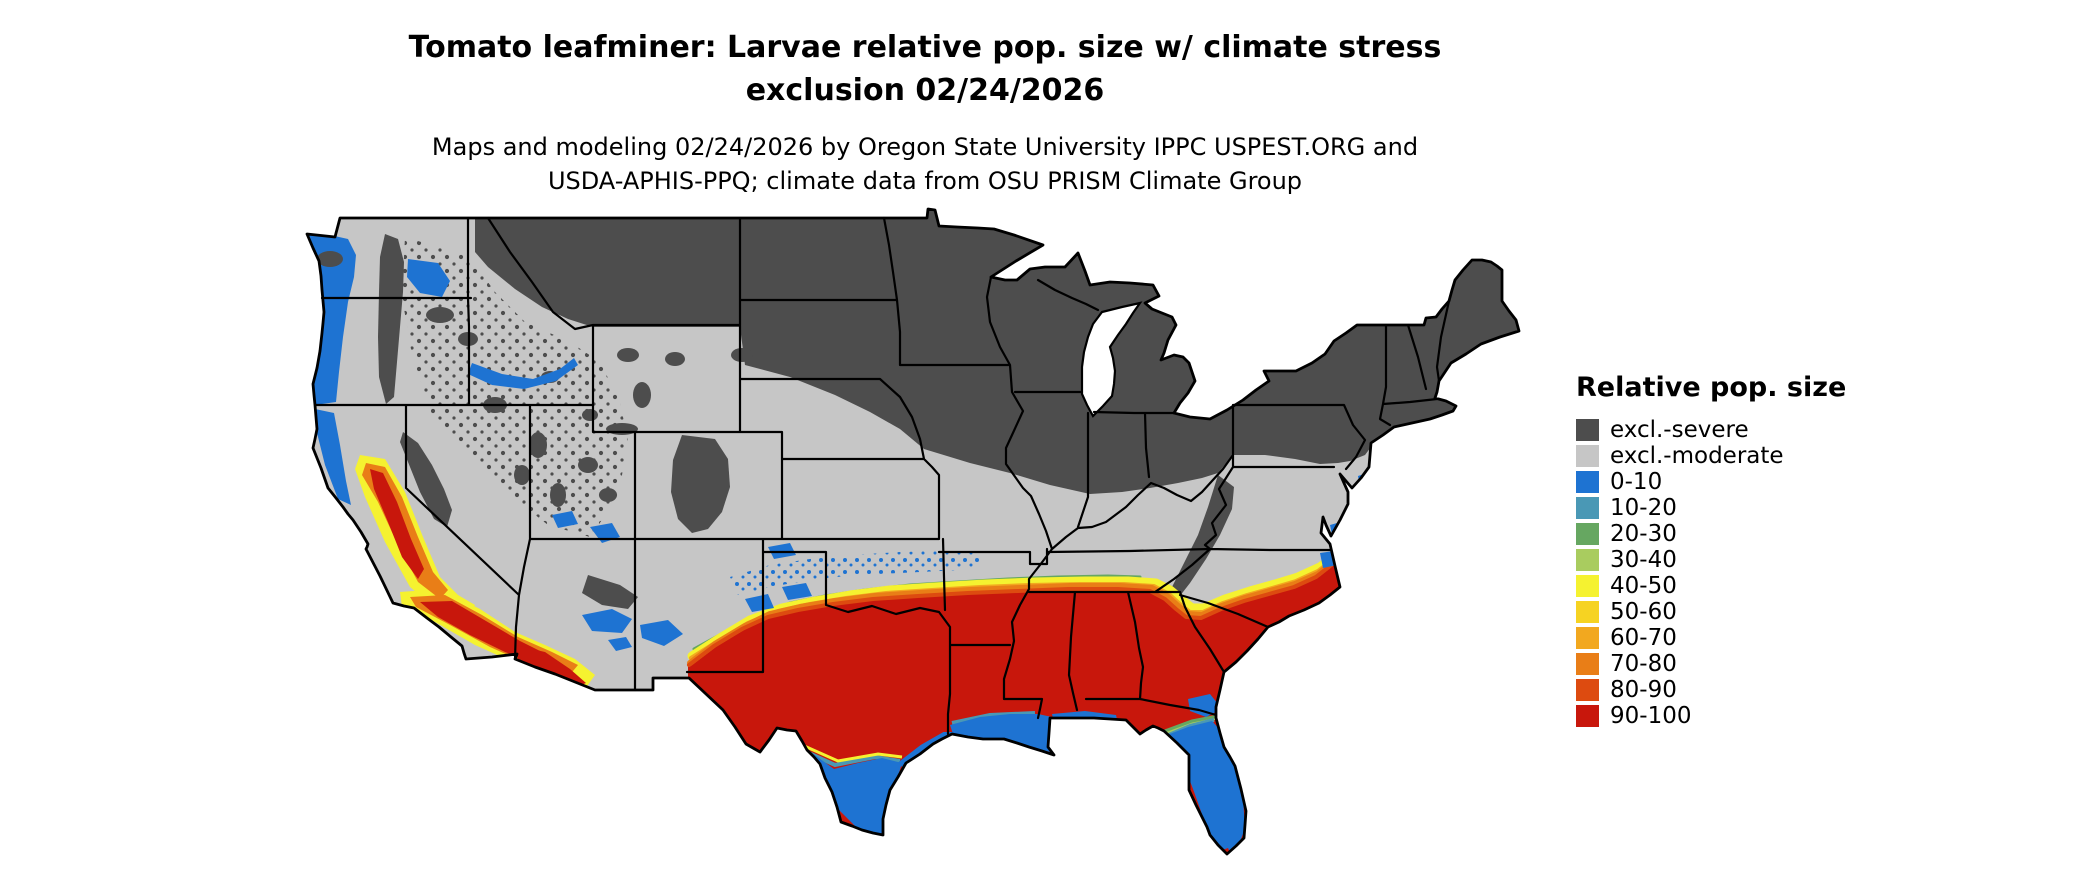  I want to click on map-title-line2: exclusion 02/24/2026, so click(925, 90).